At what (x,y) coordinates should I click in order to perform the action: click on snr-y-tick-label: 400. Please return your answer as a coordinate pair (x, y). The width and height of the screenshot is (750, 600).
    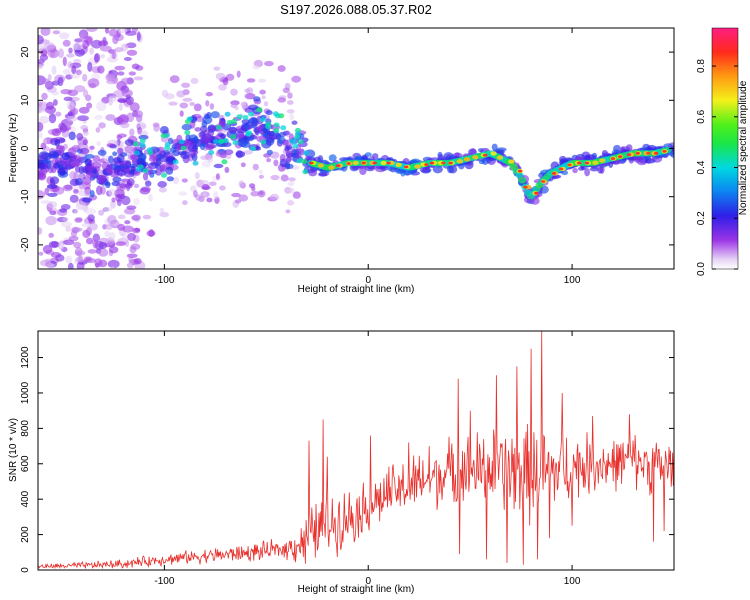
    Looking at the image, I should click on (25, 498).